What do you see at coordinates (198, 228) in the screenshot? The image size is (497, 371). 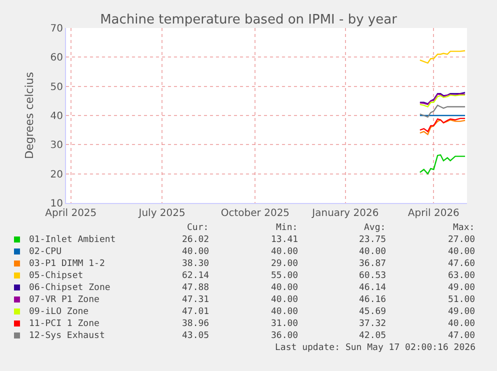 I see `text: Cur:` at bounding box center [198, 228].